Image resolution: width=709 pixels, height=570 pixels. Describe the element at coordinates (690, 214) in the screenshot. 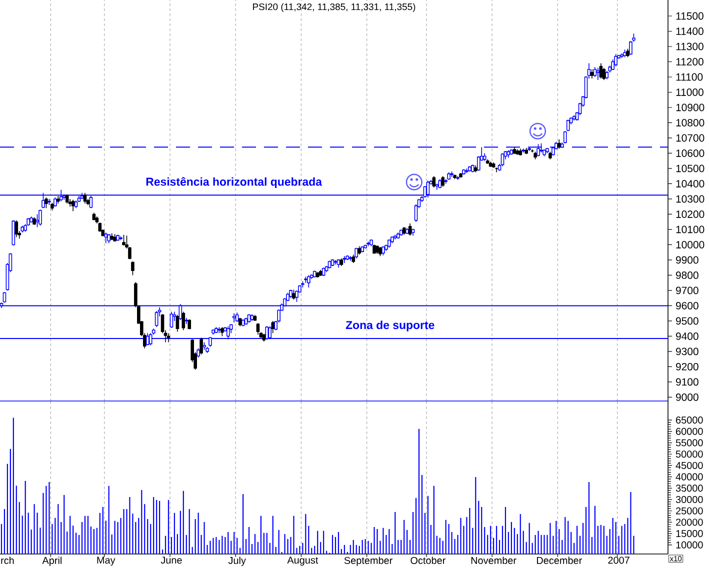

I see `y-tick-label: 10200` at that location.